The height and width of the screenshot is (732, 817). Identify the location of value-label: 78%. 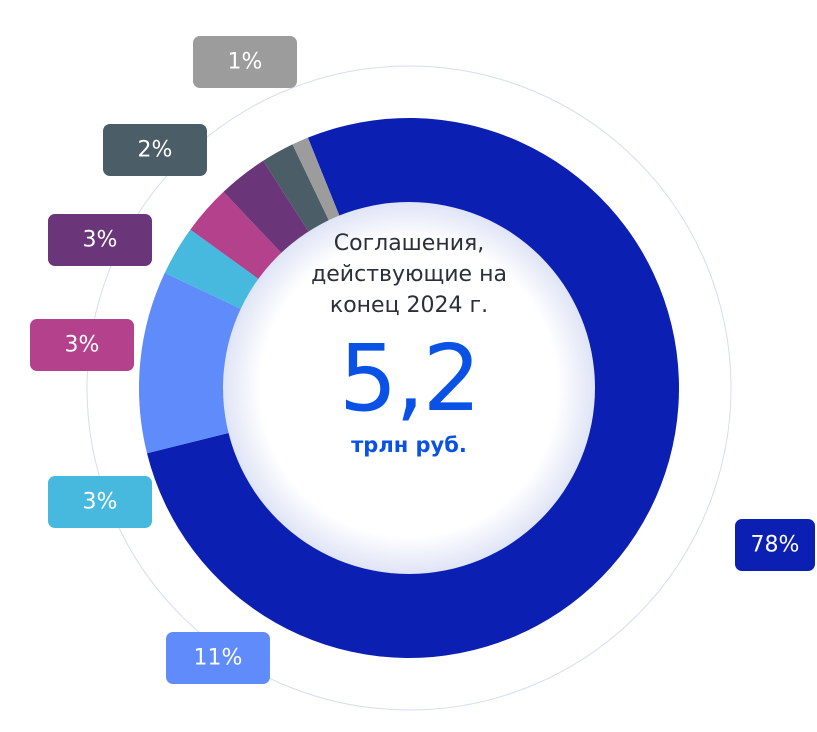
(775, 545).